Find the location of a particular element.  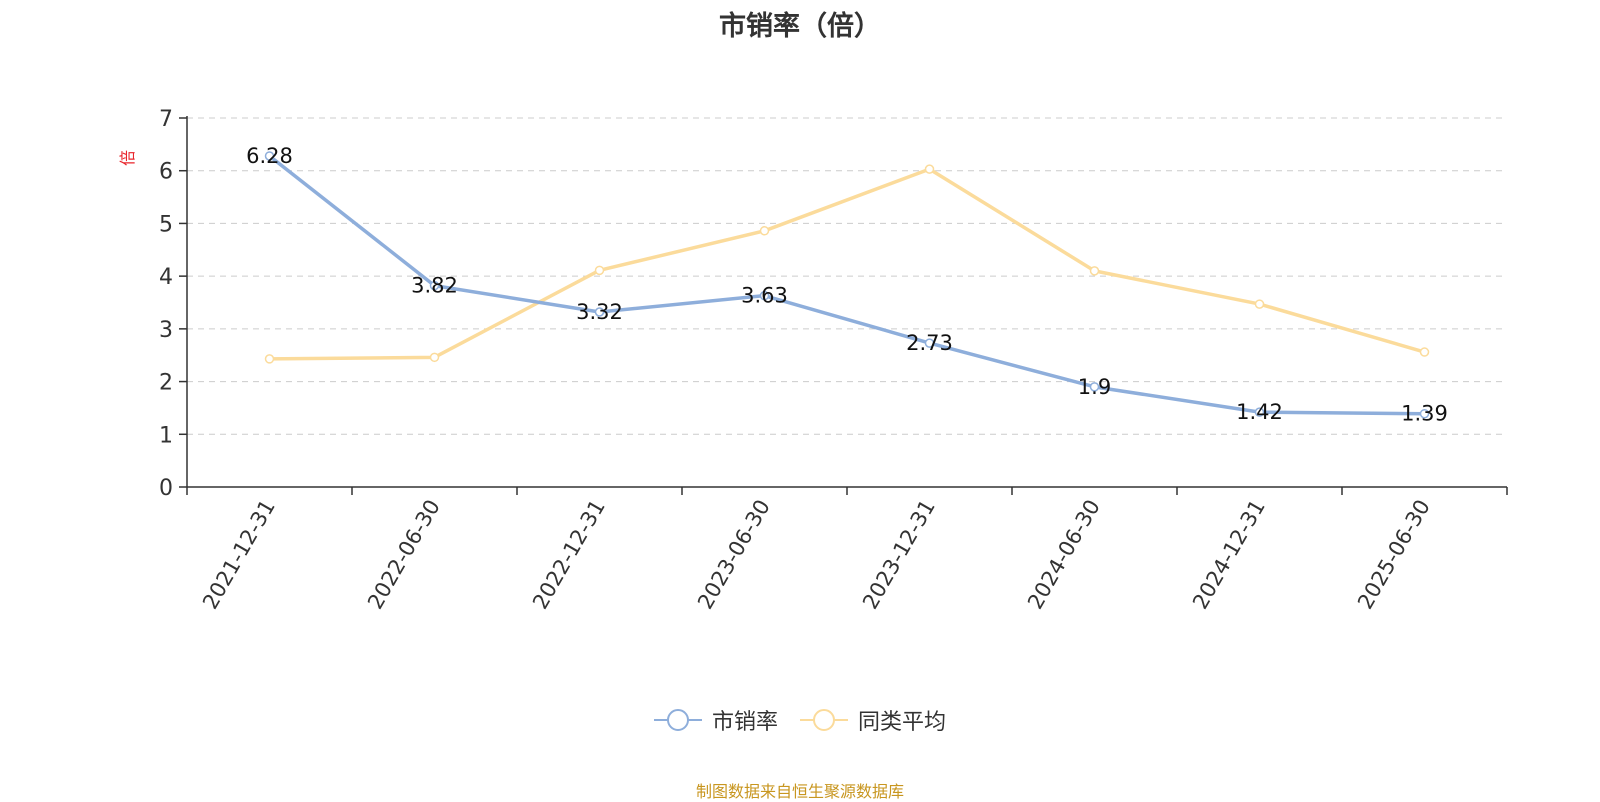

x-tick-label: 2023-12-31 is located at coordinates (899, 555).